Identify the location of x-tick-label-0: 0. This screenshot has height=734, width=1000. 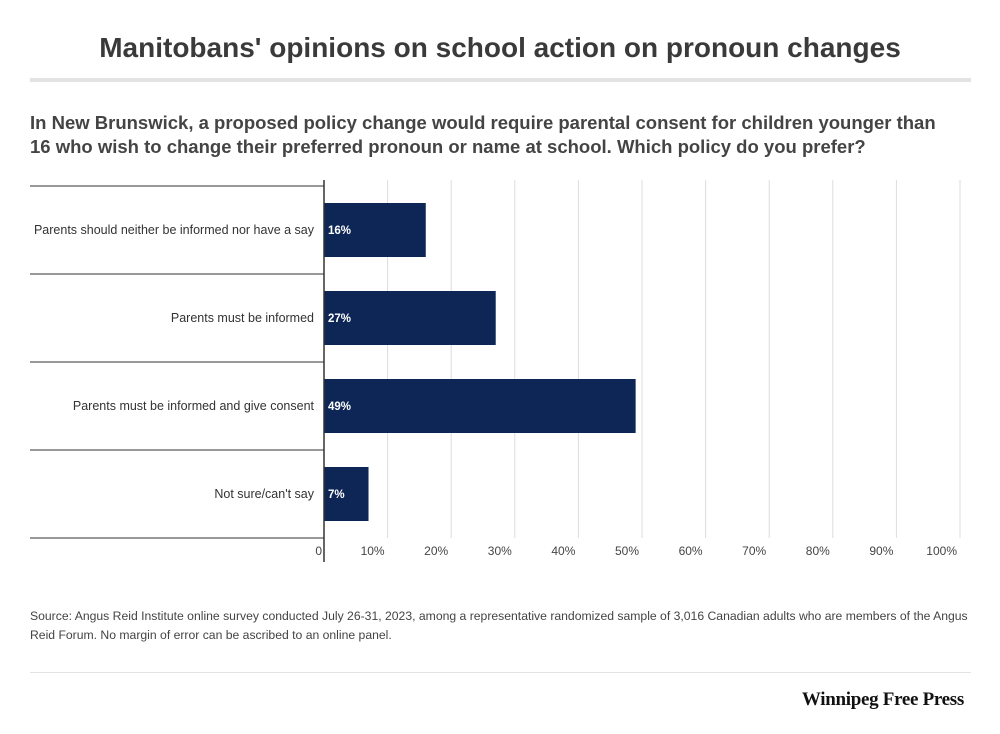
(318, 551).